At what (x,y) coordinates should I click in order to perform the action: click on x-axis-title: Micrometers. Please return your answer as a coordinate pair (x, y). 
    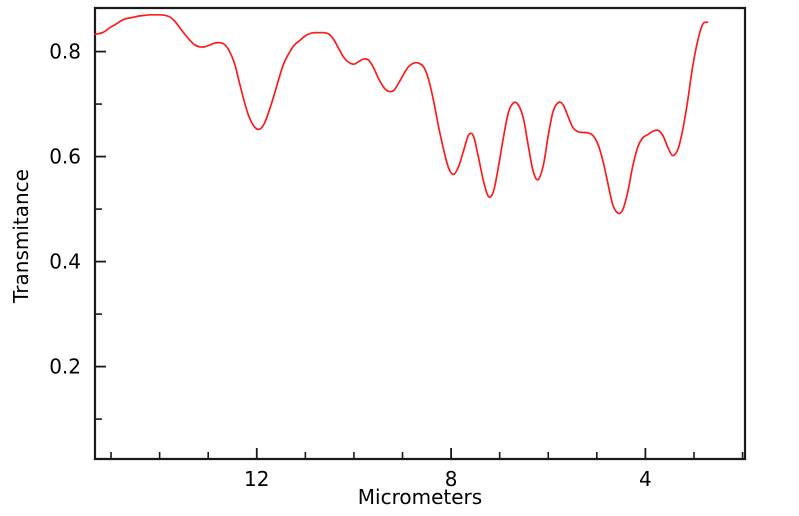
    Looking at the image, I should click on (420, 497).